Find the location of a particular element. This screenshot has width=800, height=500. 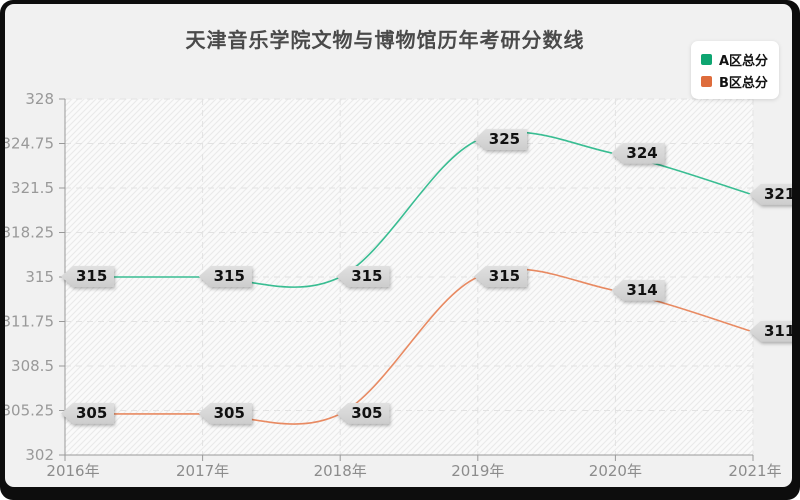

legend: A区总分 B区总分 is located at coordinates (735, 70).